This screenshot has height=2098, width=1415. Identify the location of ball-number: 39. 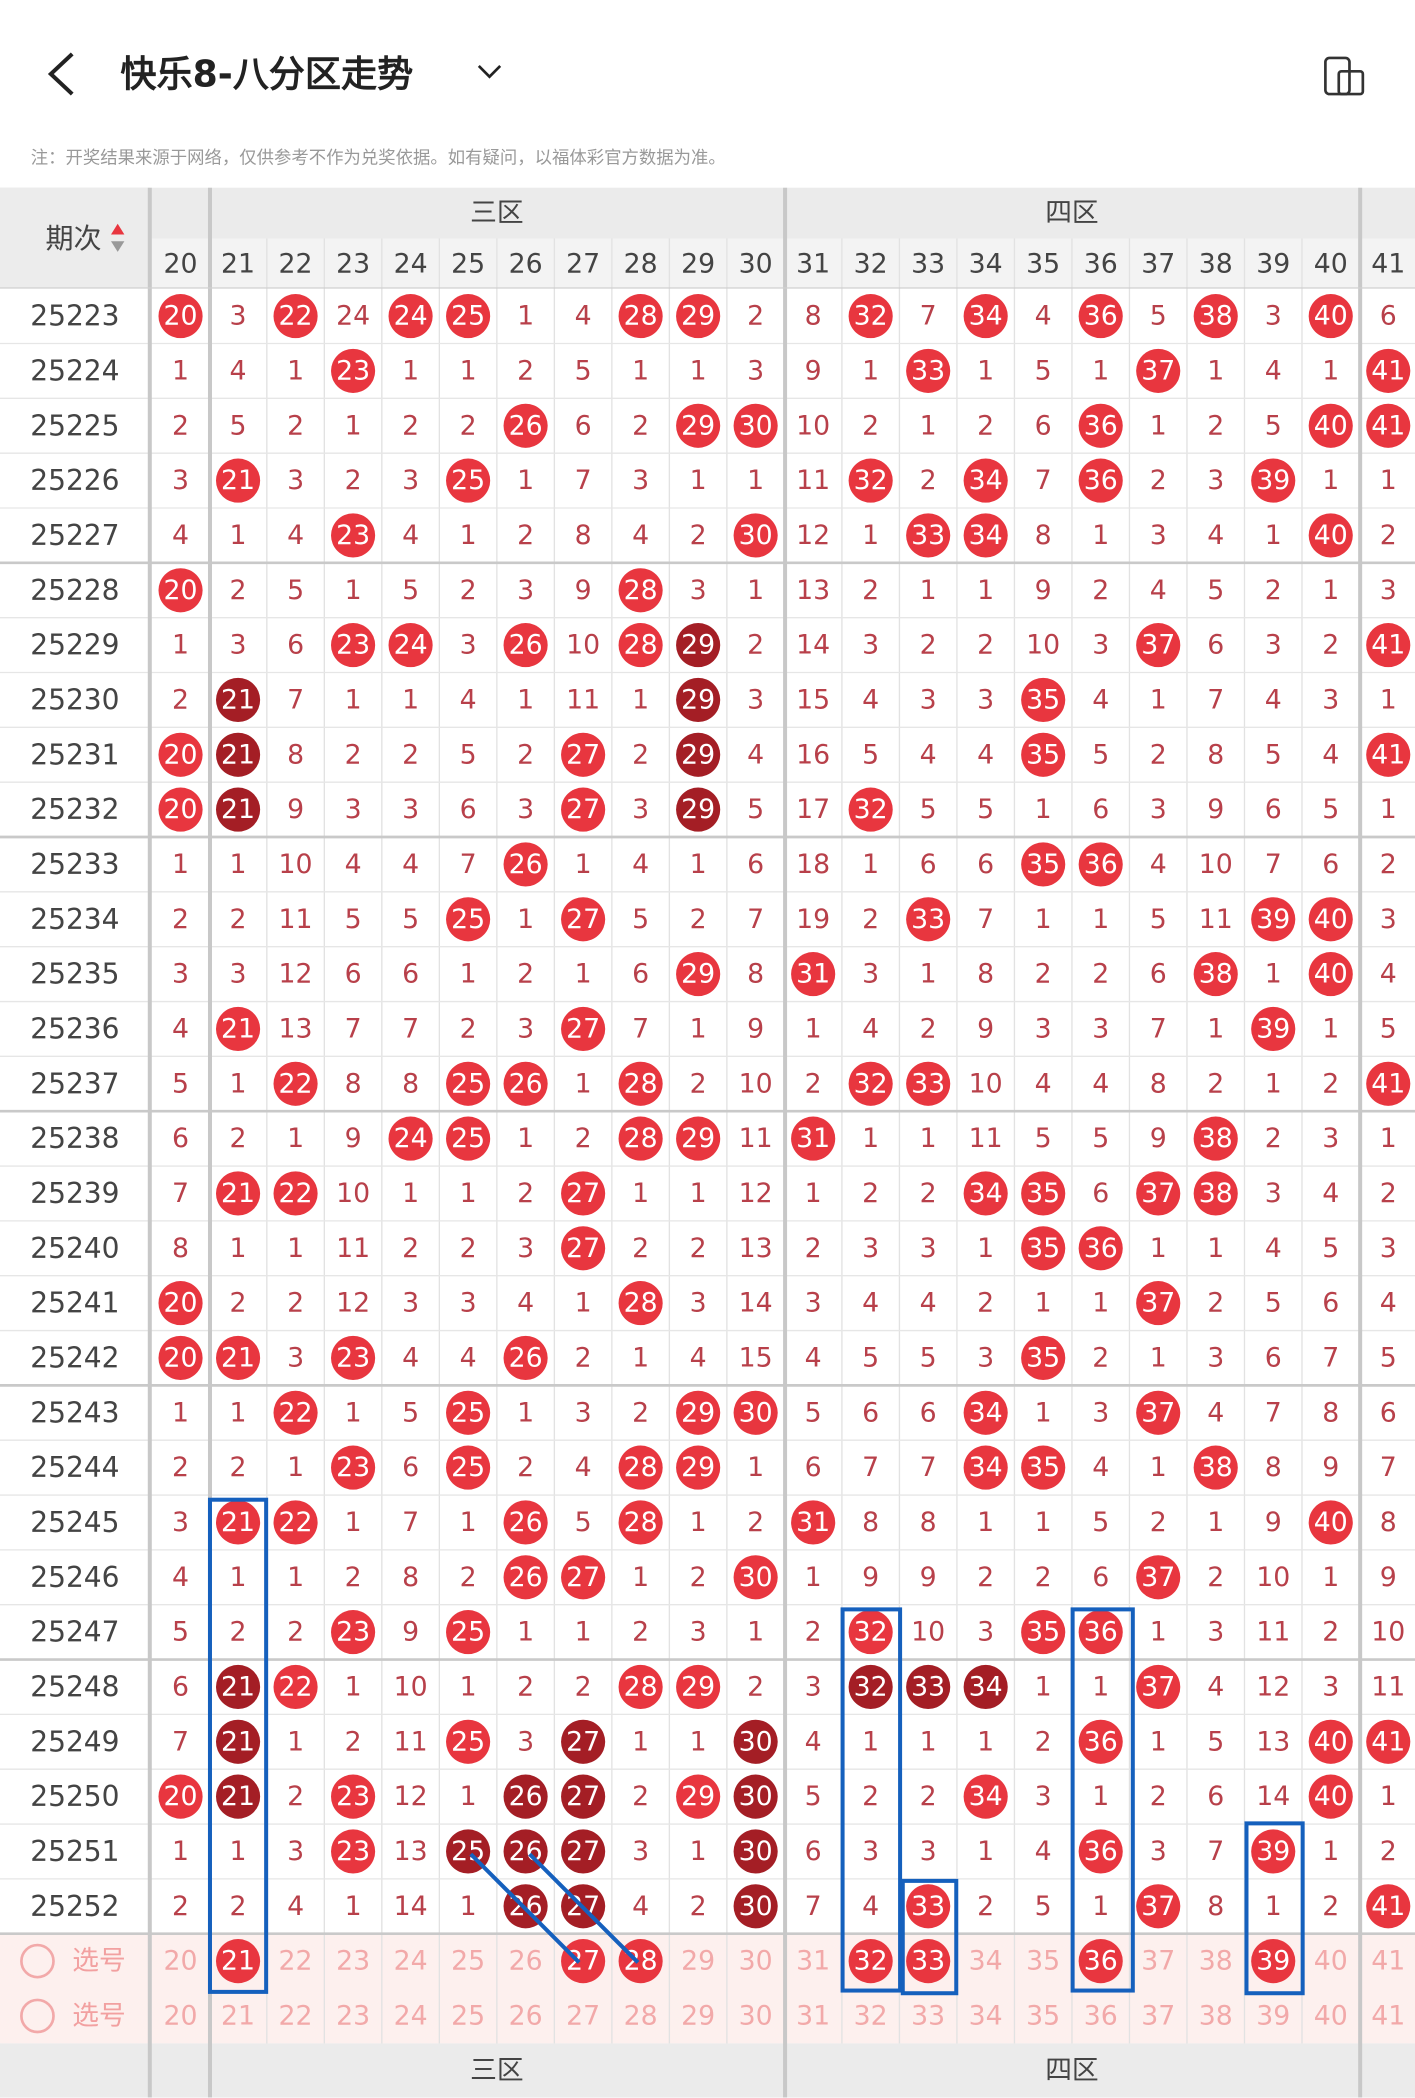
(1273, 1961).